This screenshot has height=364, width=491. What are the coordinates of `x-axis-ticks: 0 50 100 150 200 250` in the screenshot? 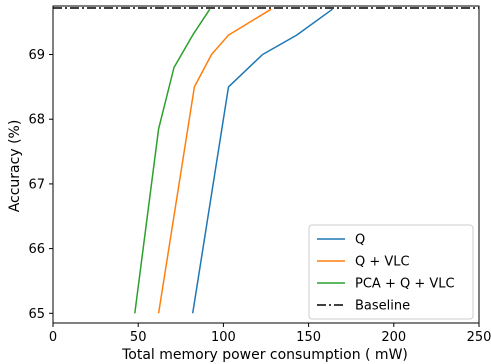 It's located at (270, 334).